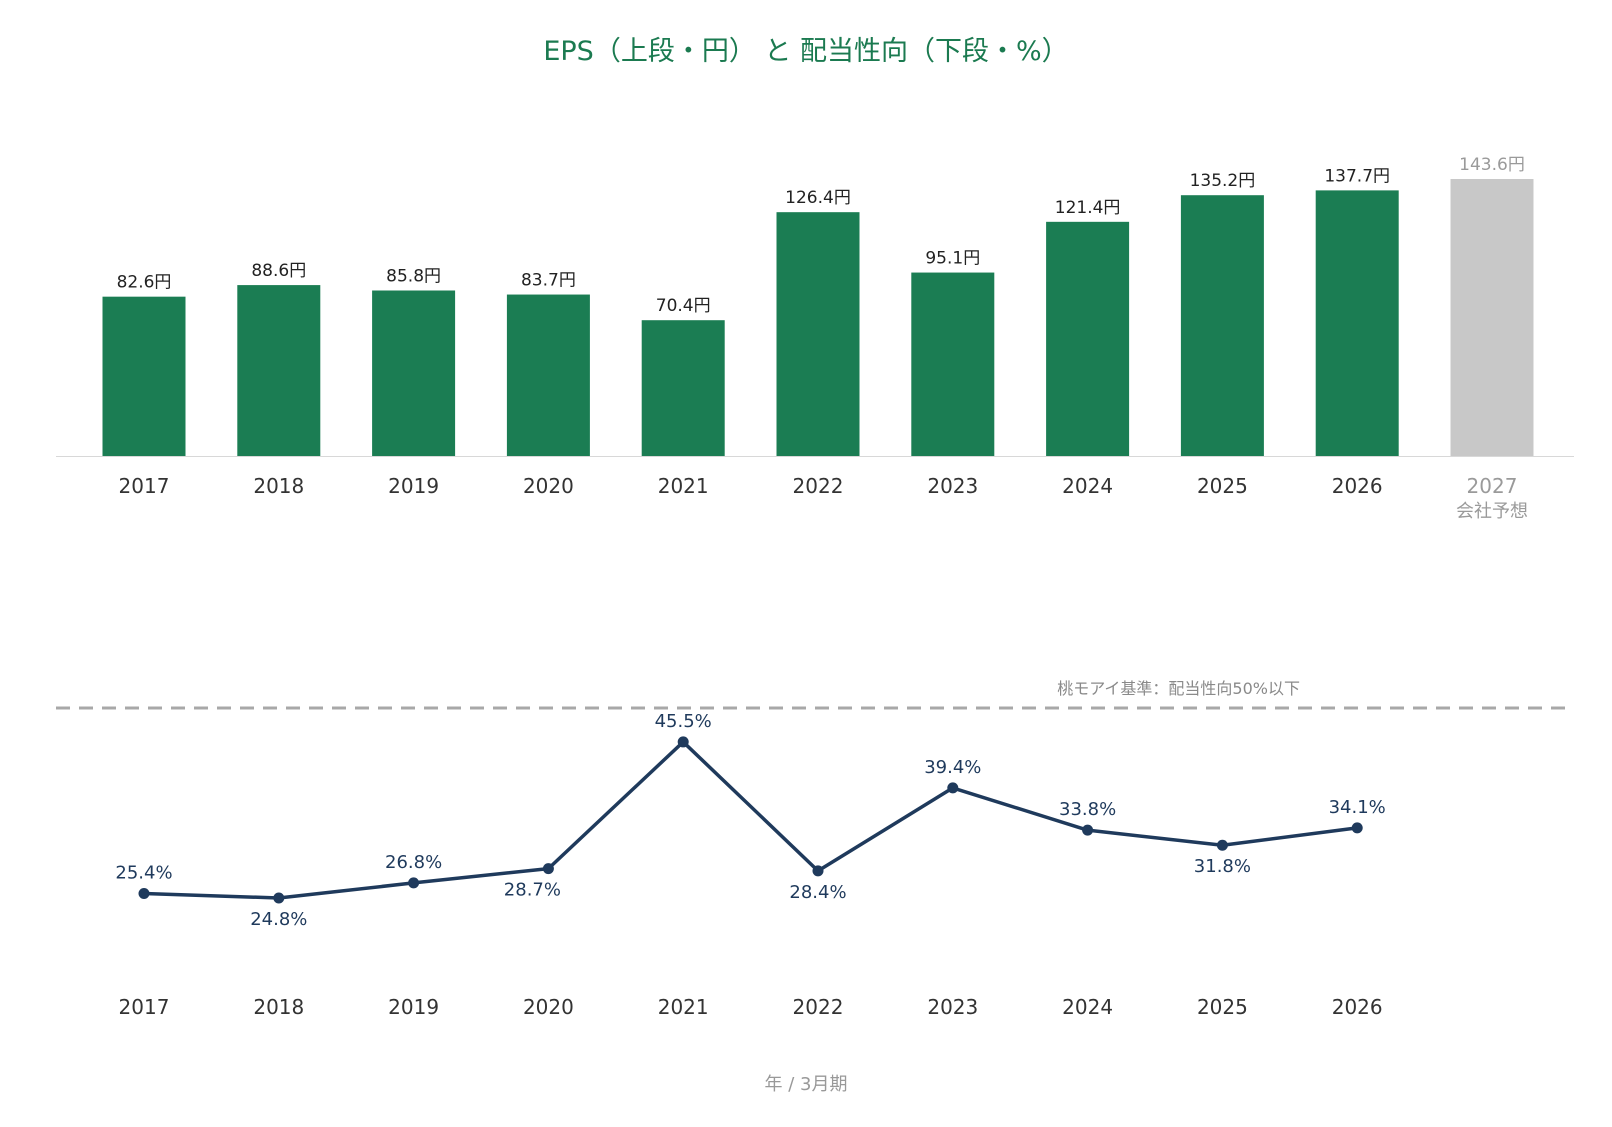 Image resolution: width=1612 pixels, height=1127 pixels. I want to click on eps-x-tick-label: 2021, so click(683, 486).